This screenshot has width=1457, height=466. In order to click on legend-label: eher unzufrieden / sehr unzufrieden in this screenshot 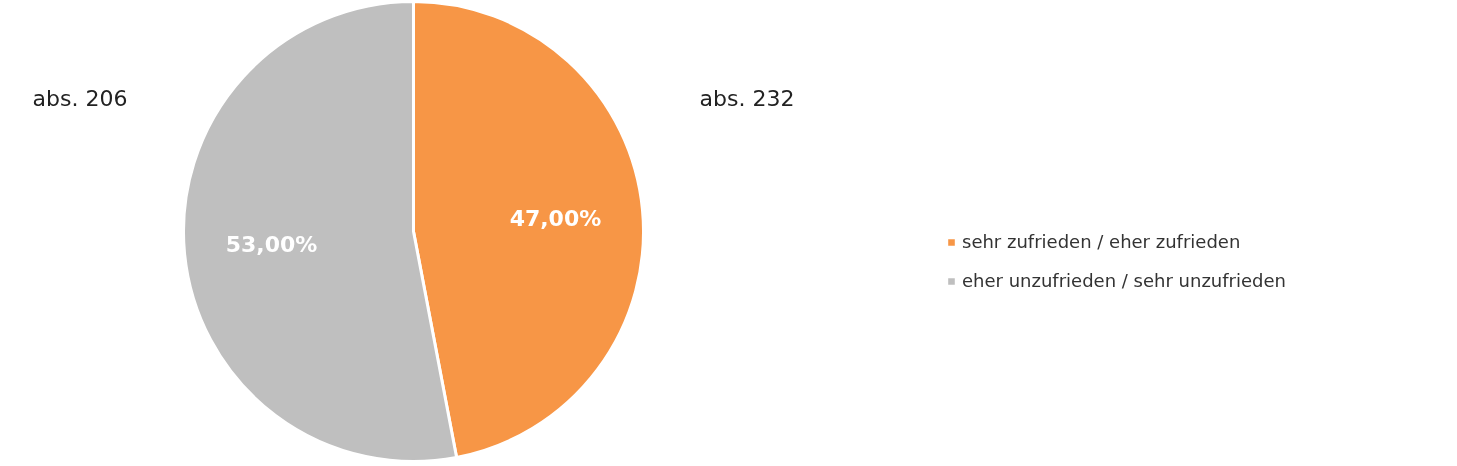, I will do `click(1124, 280)`.